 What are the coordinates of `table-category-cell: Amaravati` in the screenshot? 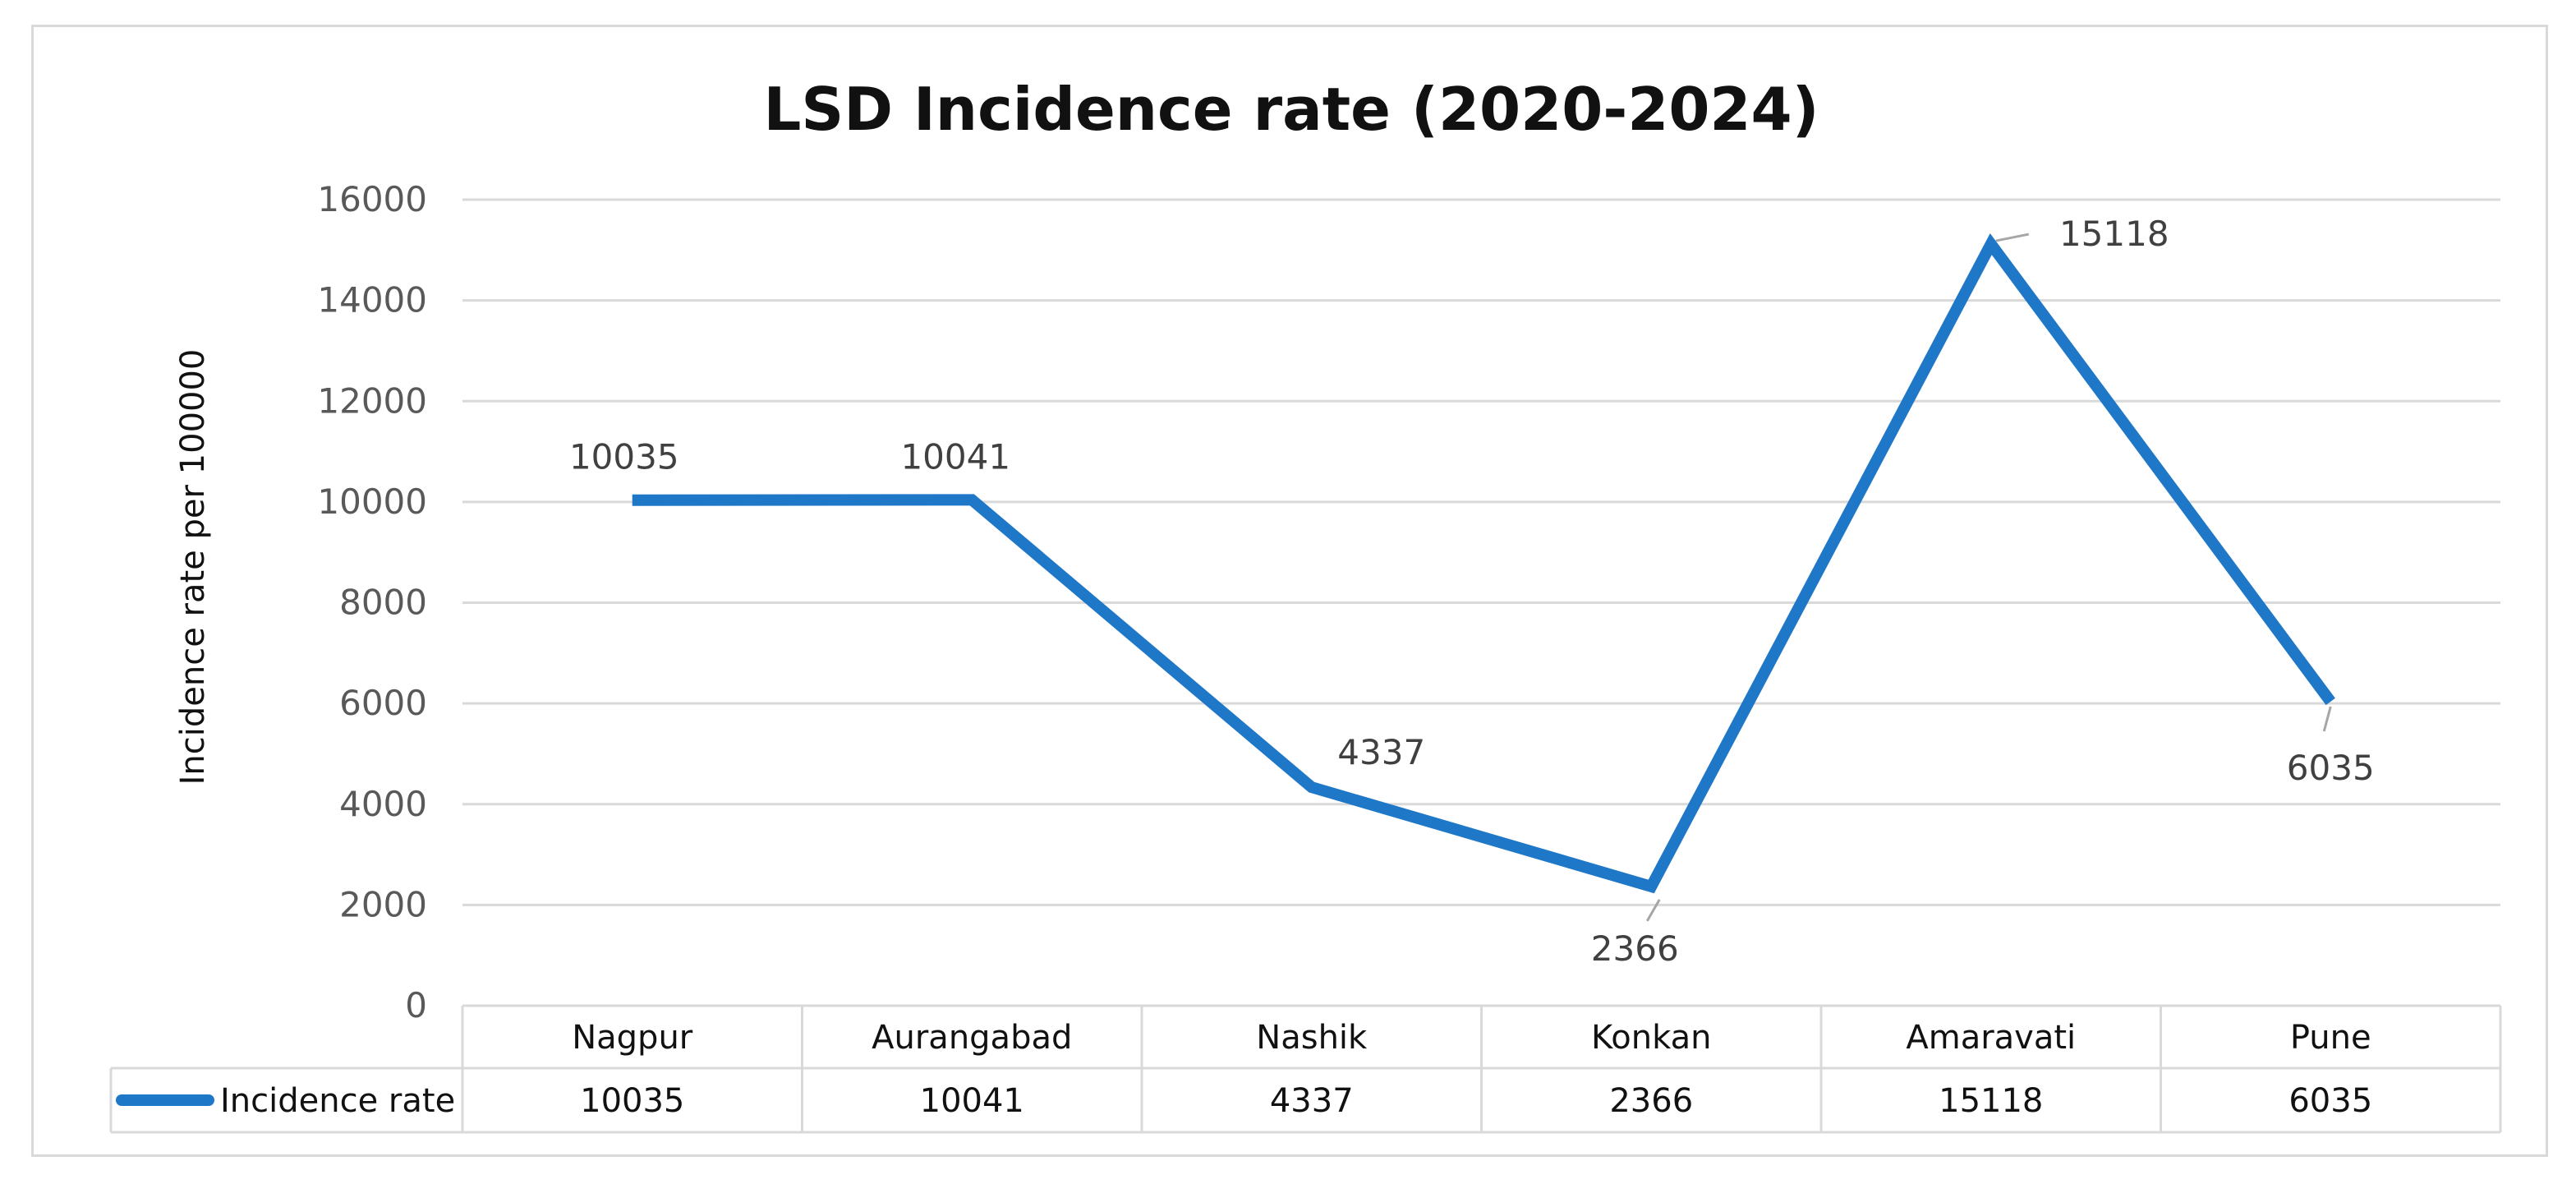 It's located at (1991, 1038).